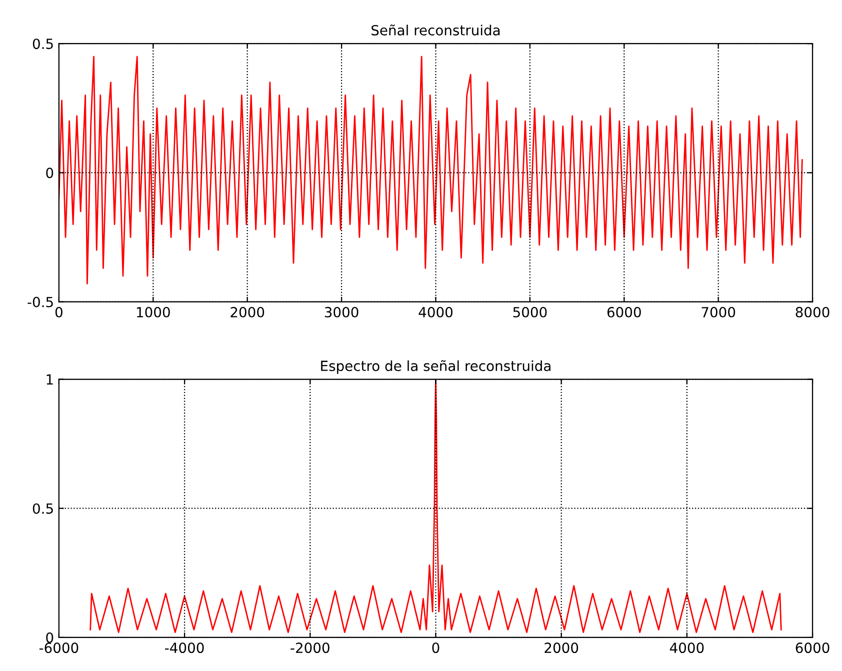 The height and width of the screenshot is (671, 842). What do you see at coordinates (49, 379) in the screenshot?
I see `y-tick-label: 1` at bounding box center [49, 379].